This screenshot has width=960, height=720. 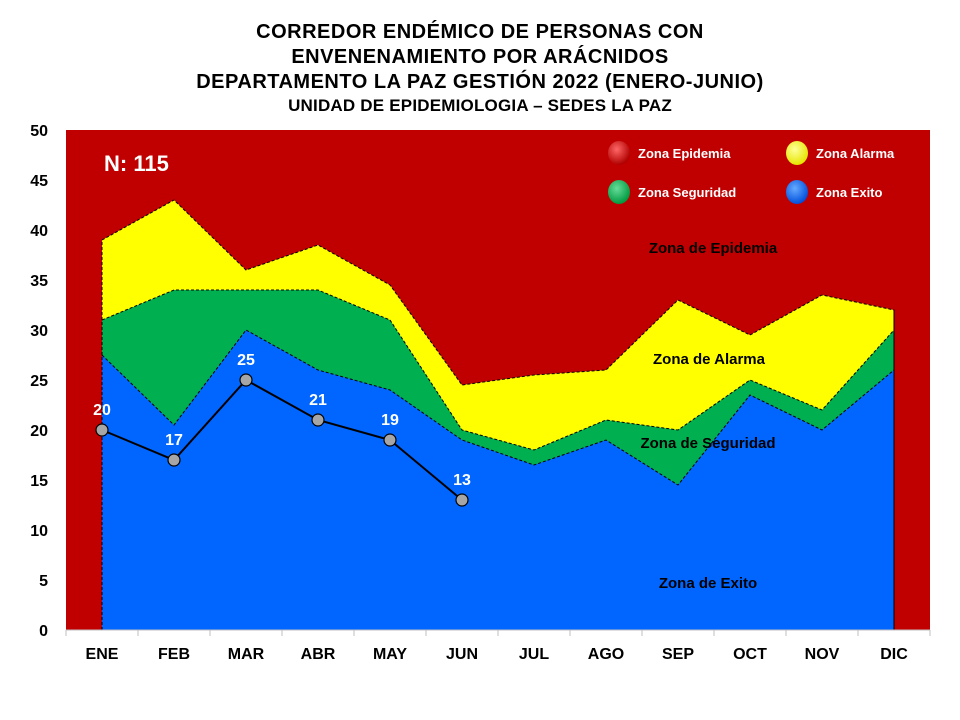 What do you see at coordinates (39, 331) in the screenshot?
I see `y-tick-label: 30` at bounding box center [39, 331].